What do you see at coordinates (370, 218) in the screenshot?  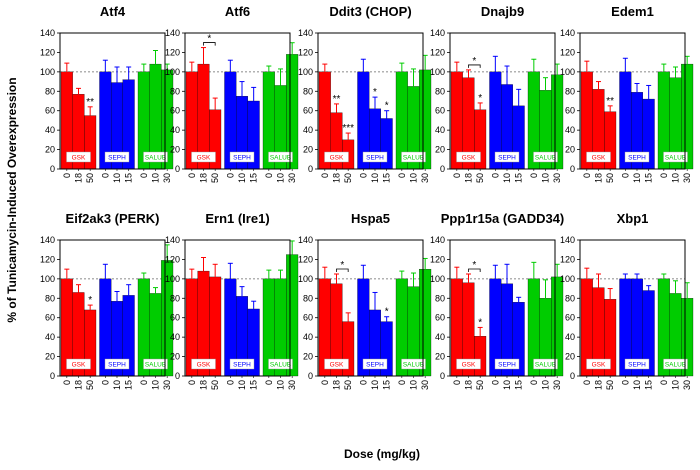 I see `panel-title: Hspa5` at bounding box center [370, 218].